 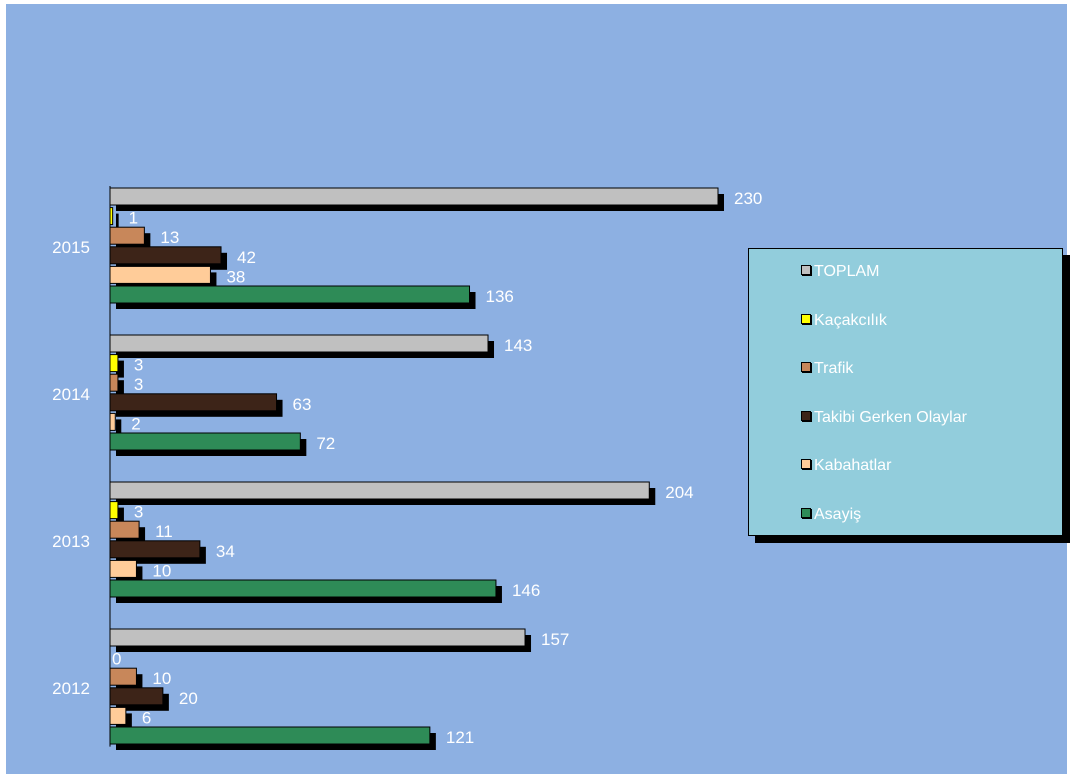 I want to click on data-label: 13, so click(x=169, y=237).